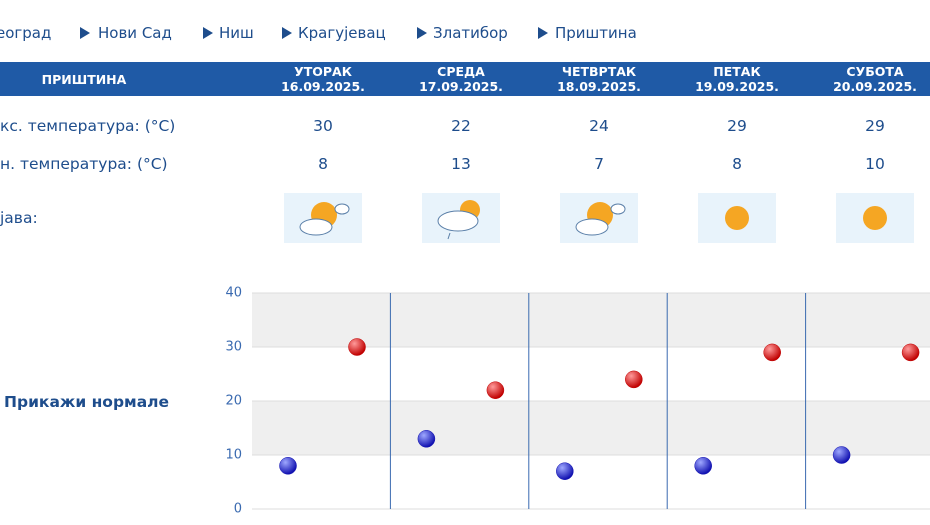 The width and height of the screenshot is (930, 525). What do you see at coordinates (236, 33) in the screenshot?
I see `nav-link: Ниш` at bounding box center [236, 33].